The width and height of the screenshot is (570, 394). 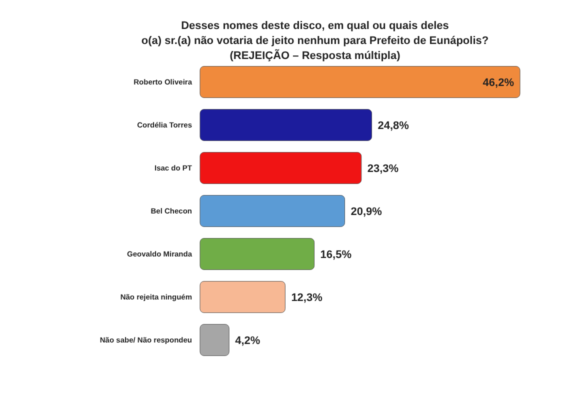 I want to click on data-label: 16,5%, so click(x=336, y=254).